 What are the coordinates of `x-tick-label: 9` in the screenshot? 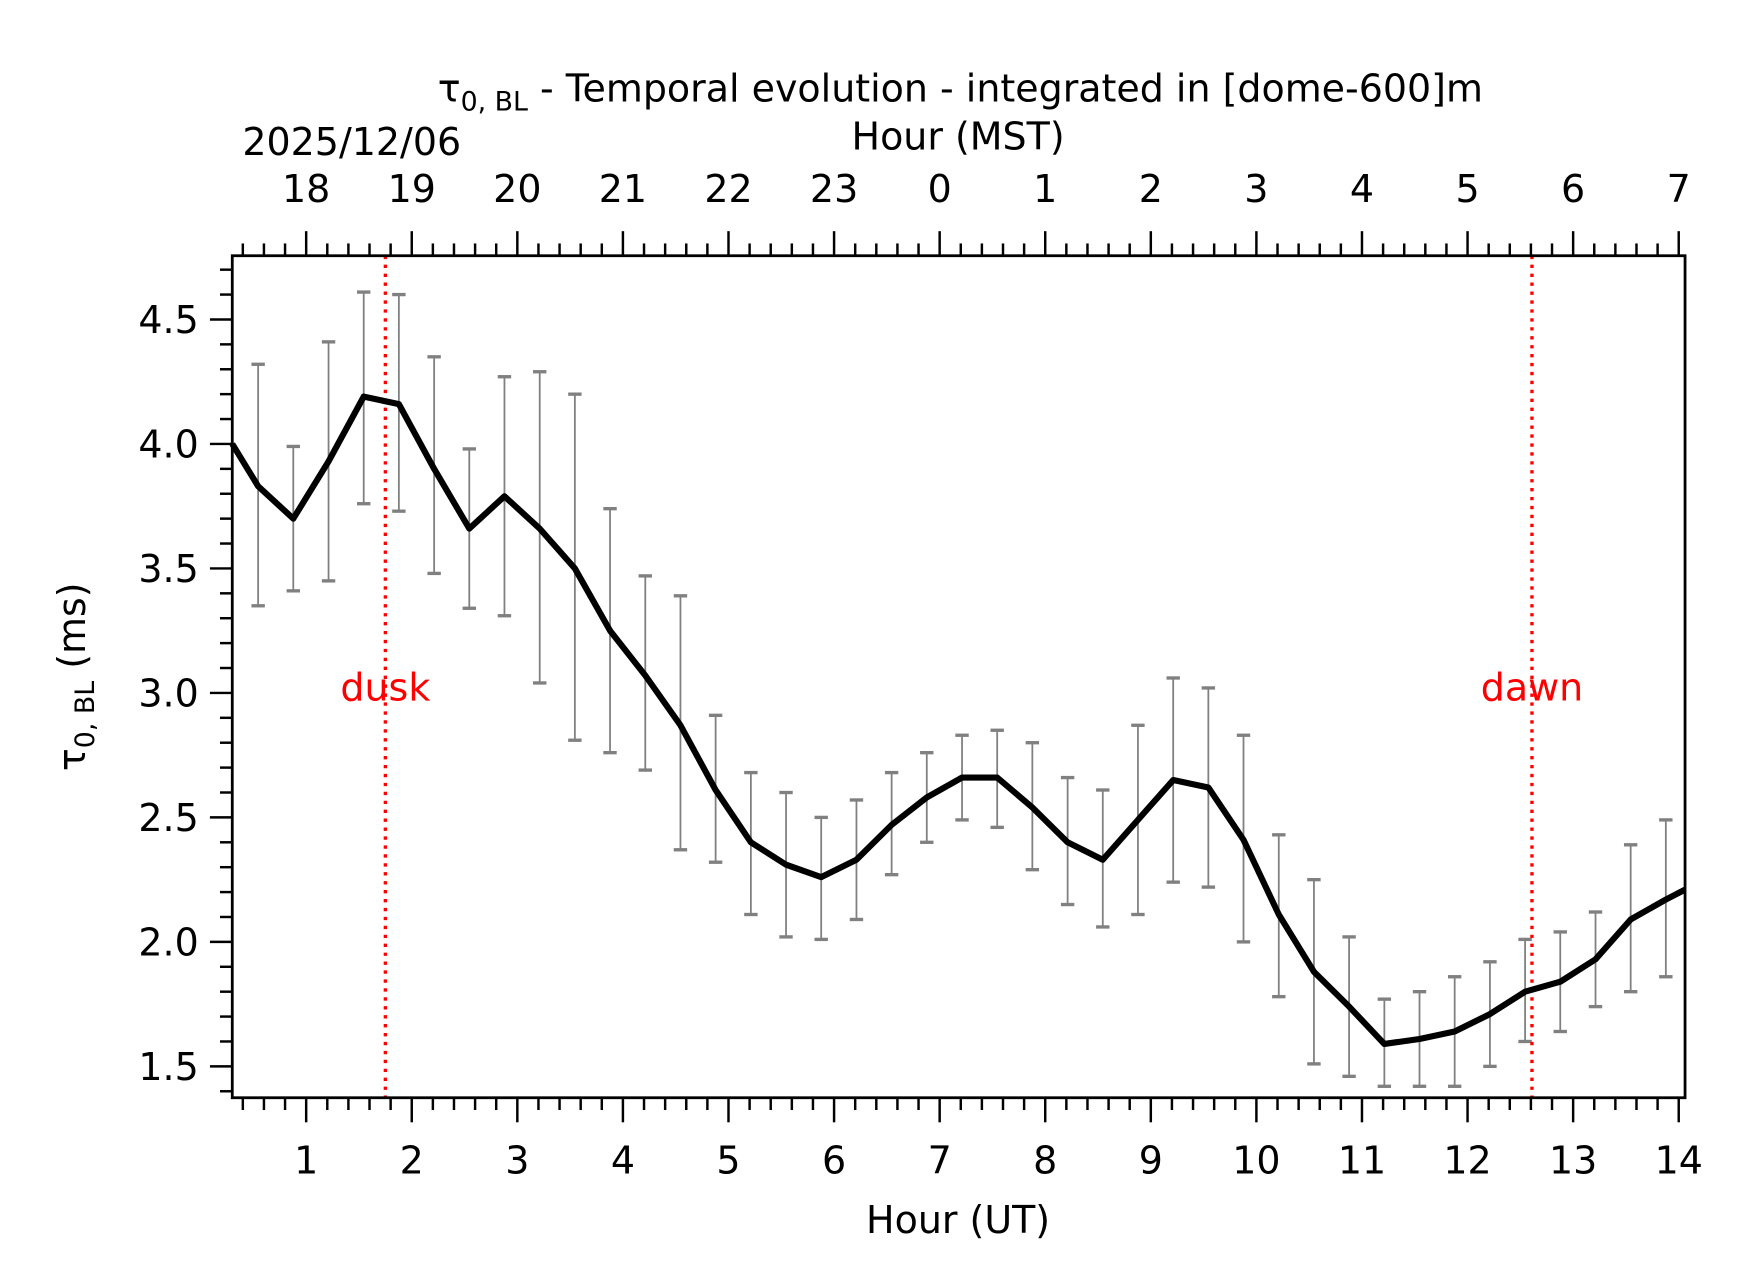 It's located at (1151, 1161).